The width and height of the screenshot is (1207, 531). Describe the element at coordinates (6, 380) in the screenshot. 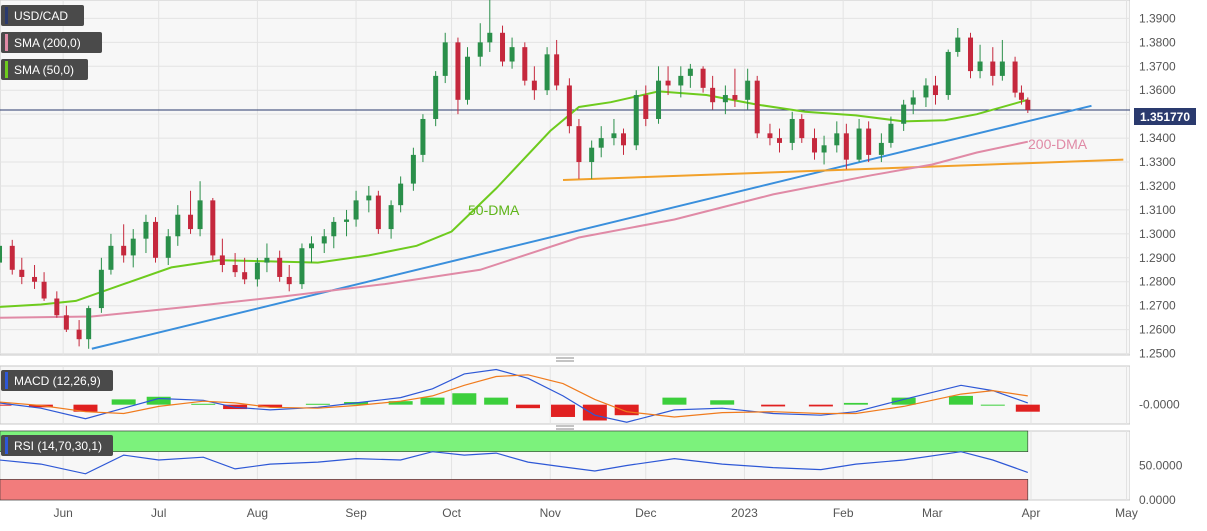

I see `macd-swatch` at that location.